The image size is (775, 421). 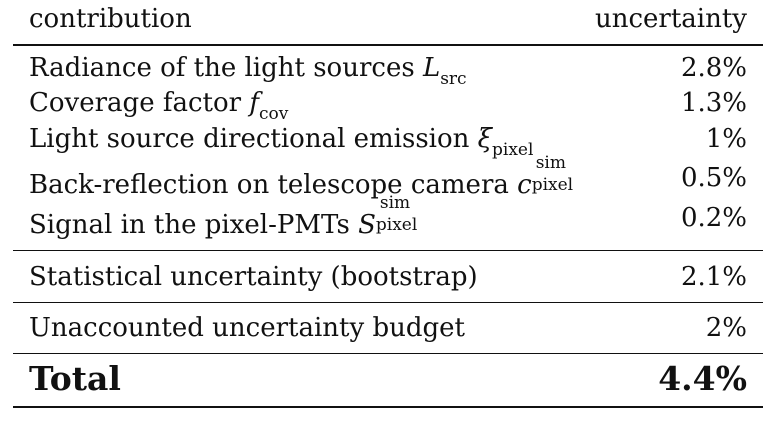 What do you see at coordinates (726, 139) in the screenshot?
I see `row-value: 1%` at bounding box center [726, 139].